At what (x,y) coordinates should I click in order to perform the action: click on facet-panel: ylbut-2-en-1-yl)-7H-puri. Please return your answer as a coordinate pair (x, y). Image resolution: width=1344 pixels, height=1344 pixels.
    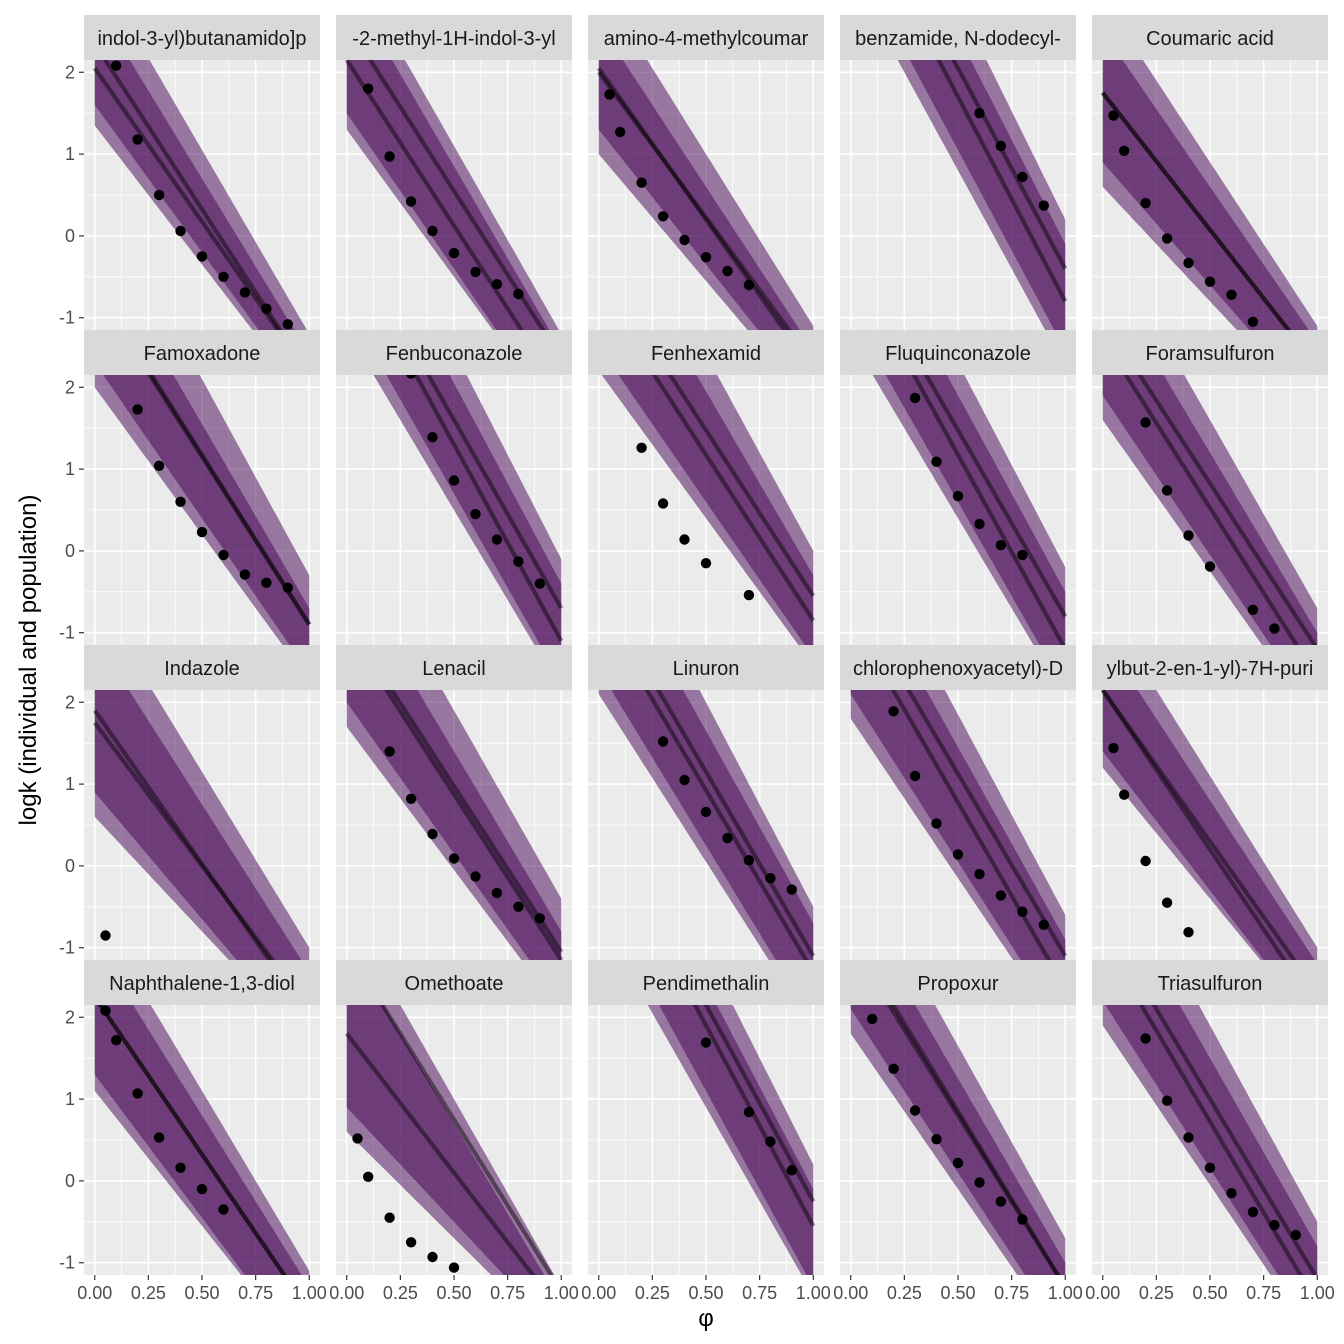
    Looking at the image, I should click on (1210, 802).